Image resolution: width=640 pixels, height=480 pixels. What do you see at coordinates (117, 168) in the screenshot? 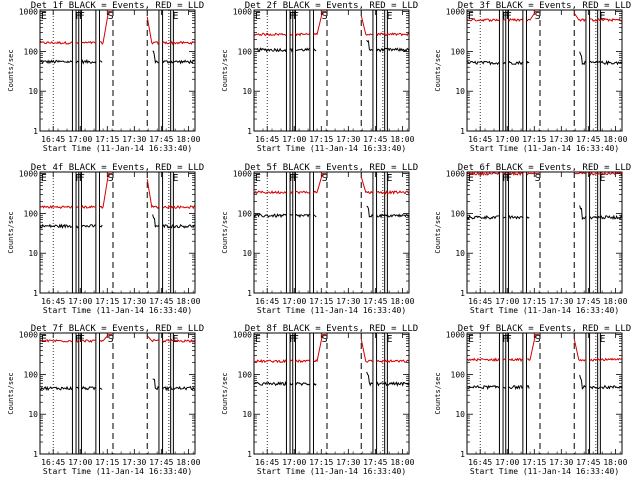
I see `panel-title: Det 4f BLACK = Events, RED = LLD` at bounding box center [117, 168].